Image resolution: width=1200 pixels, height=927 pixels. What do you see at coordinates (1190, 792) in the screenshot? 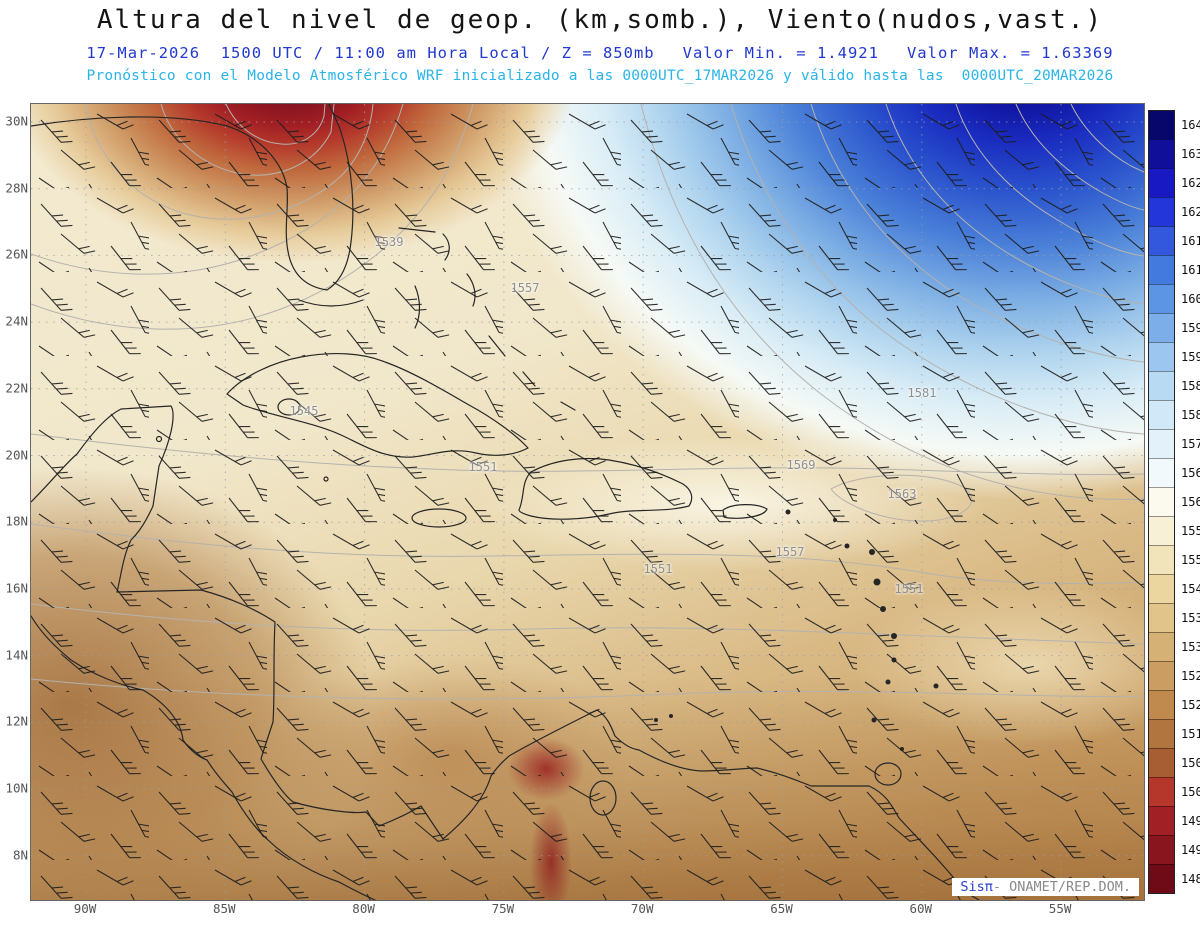
I see `colorbar-level-label: 1503` at bounding box center [1190, 792].